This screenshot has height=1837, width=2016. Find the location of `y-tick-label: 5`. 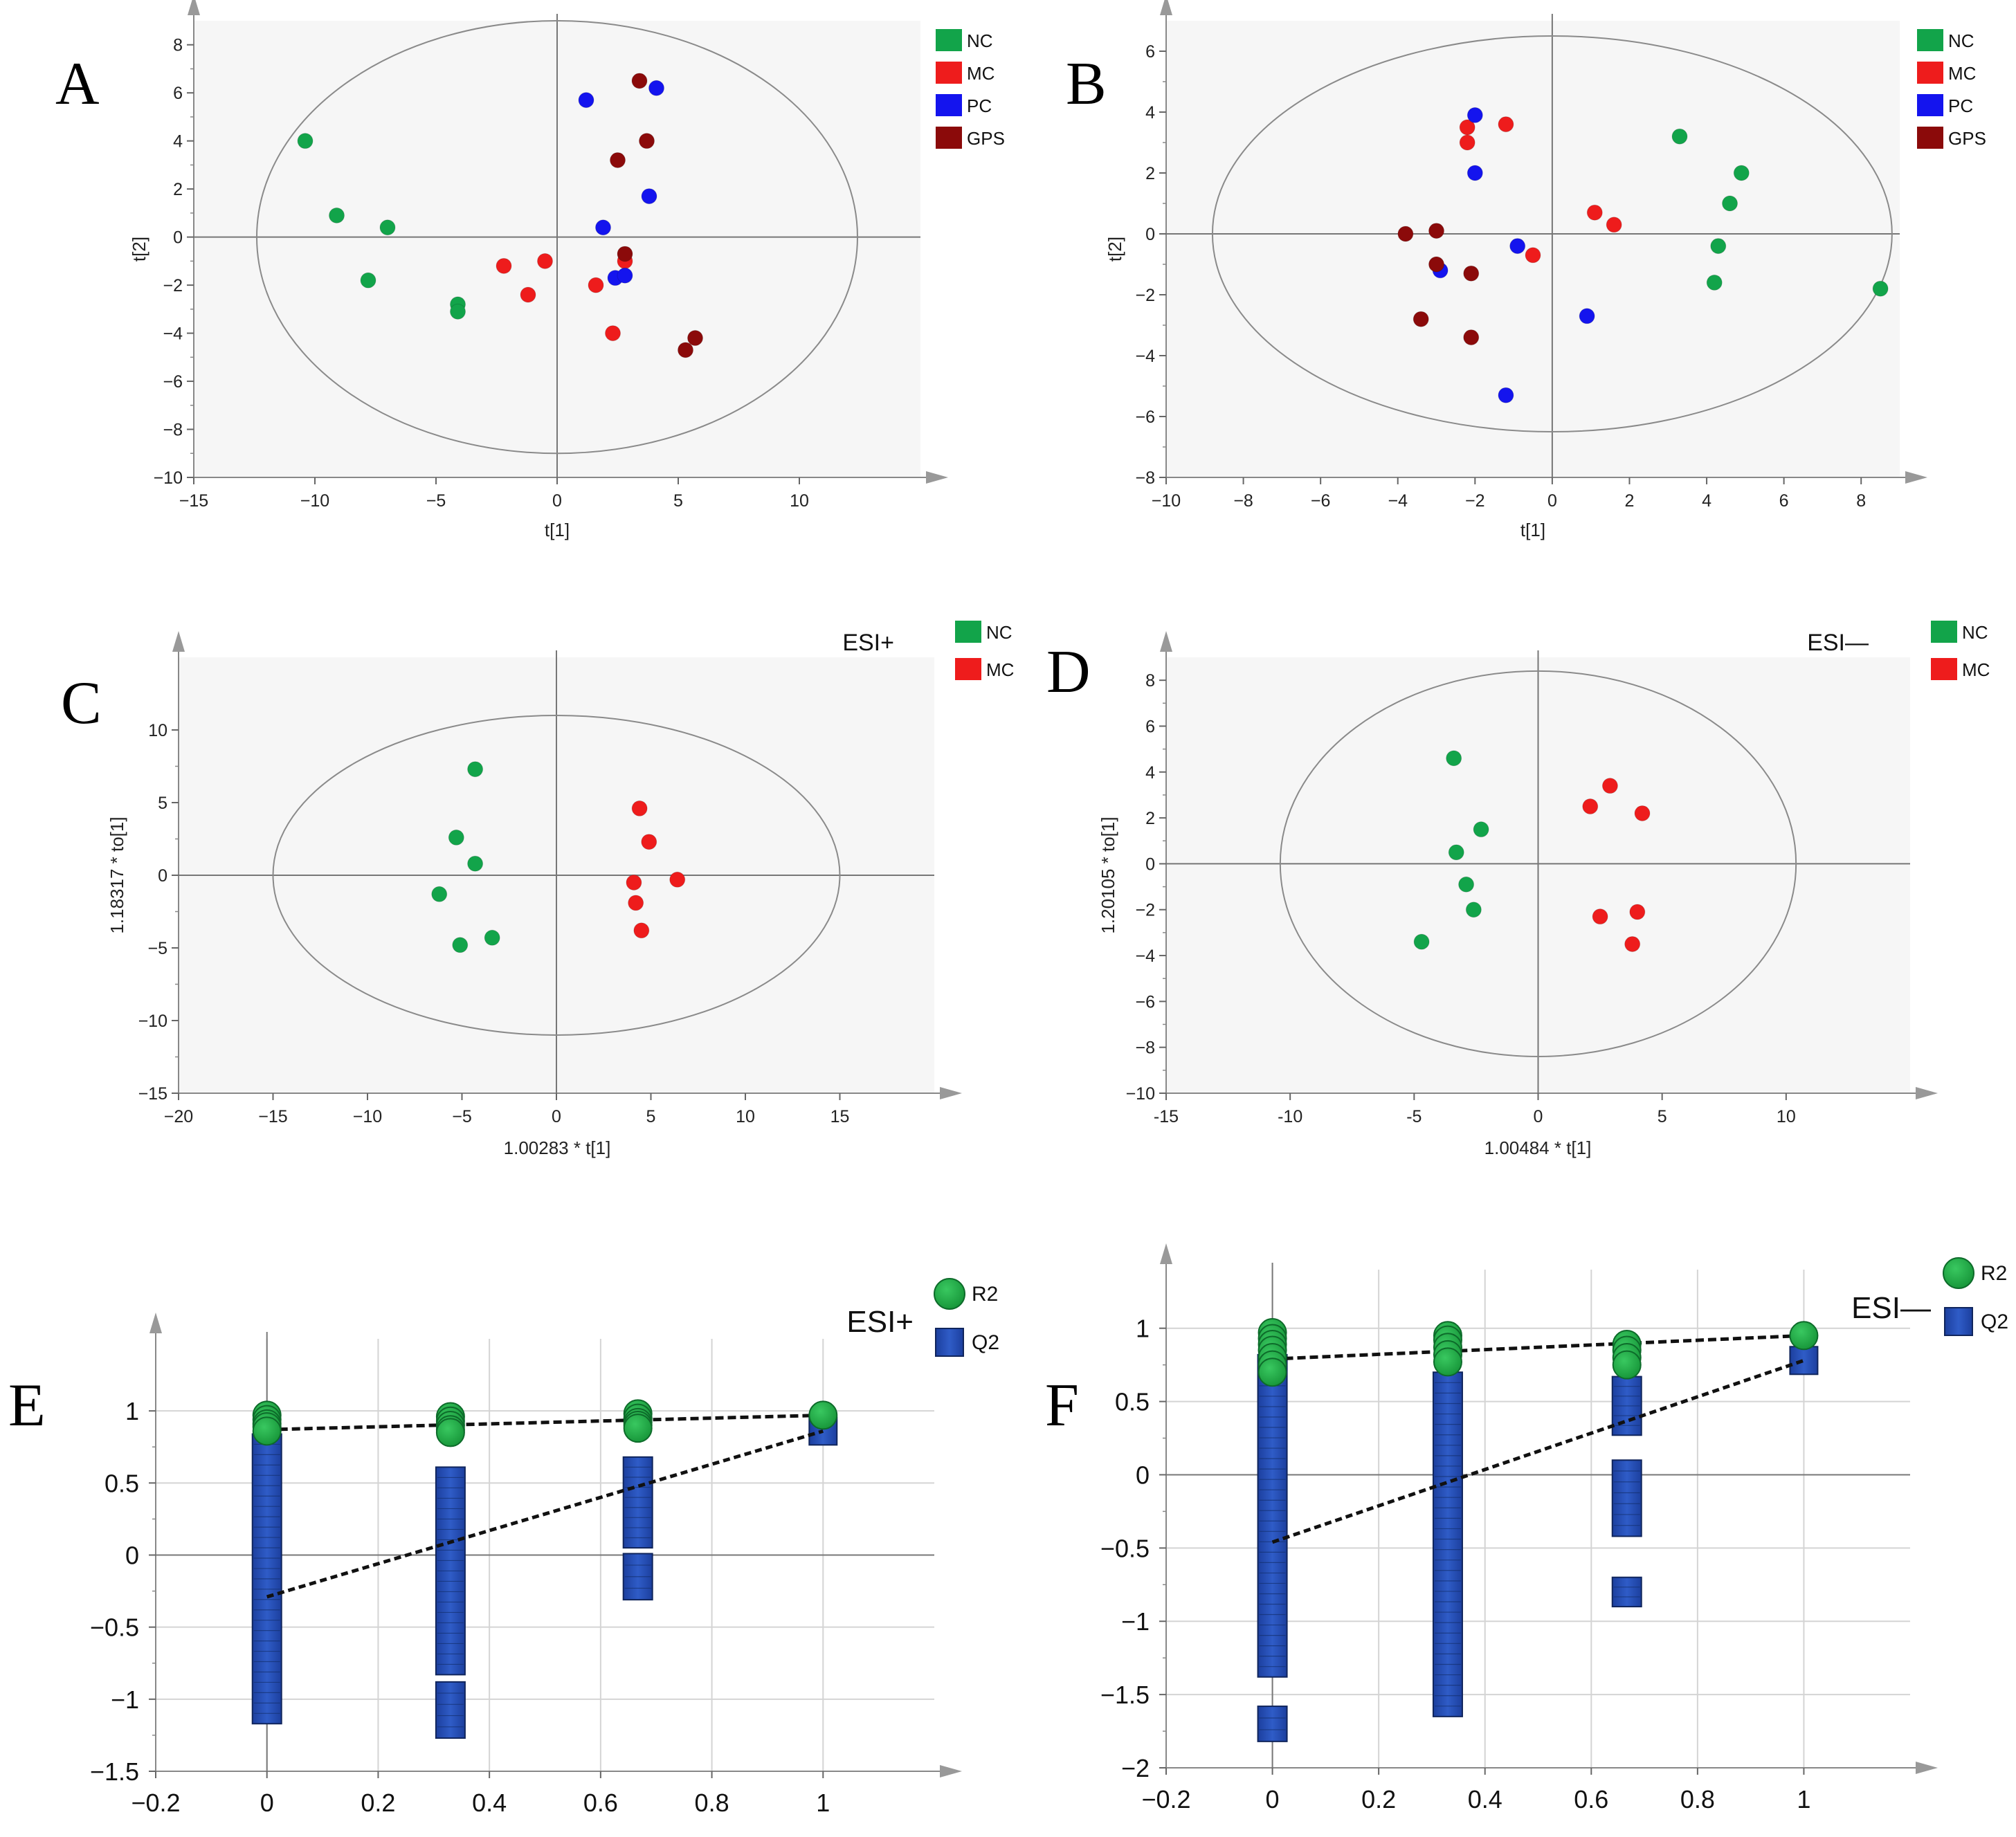

y-tick-label: 5 is located at coordinates (163, 803).